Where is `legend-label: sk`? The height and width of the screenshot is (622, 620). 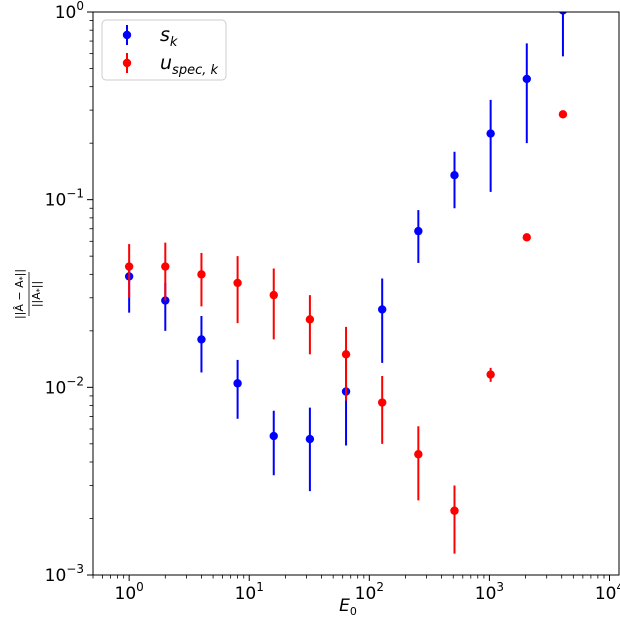
legend-label: sk is located at coordinates (169, 37).